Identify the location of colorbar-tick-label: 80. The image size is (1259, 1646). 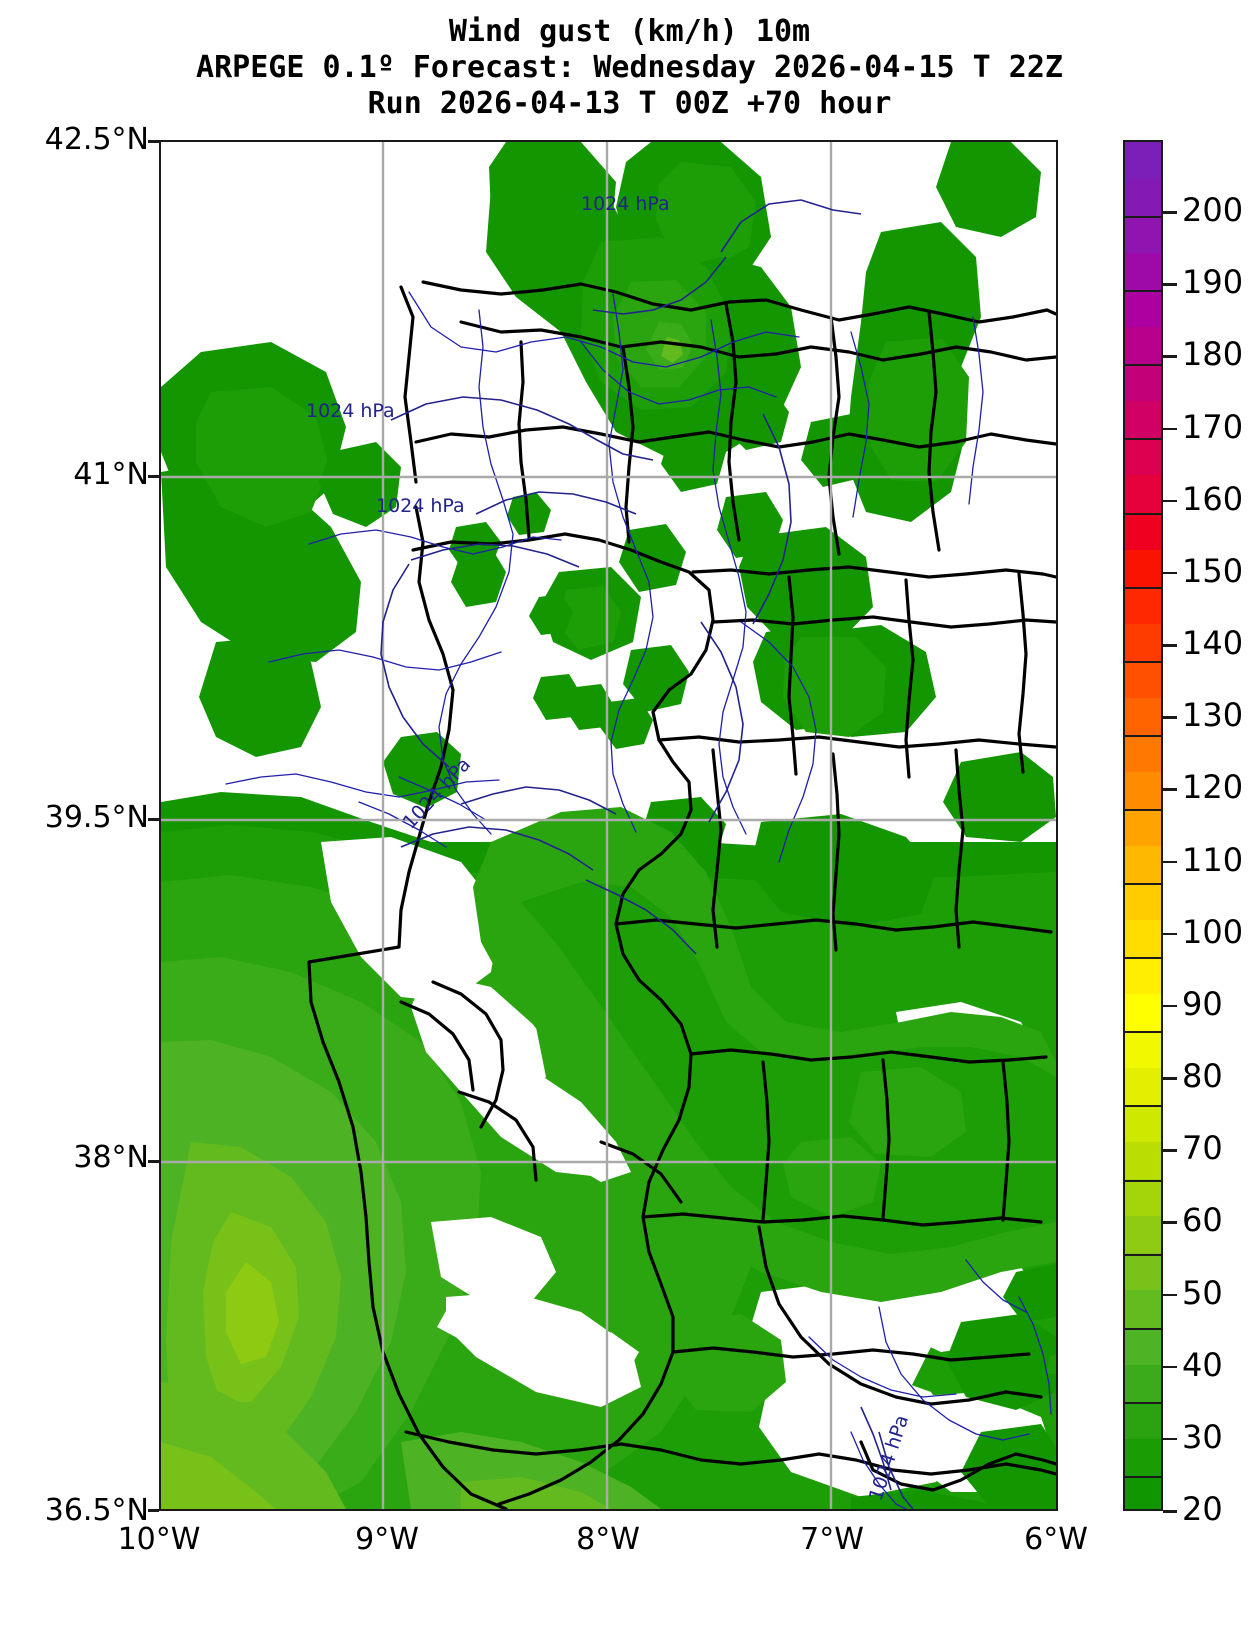
(1202, 1076).